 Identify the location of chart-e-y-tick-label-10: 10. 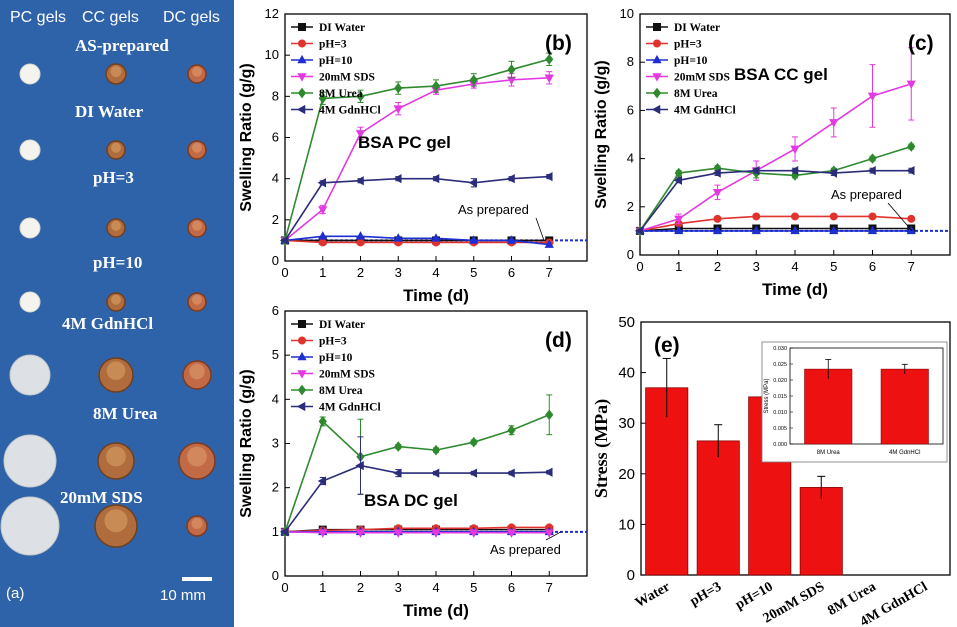
(626, 524).